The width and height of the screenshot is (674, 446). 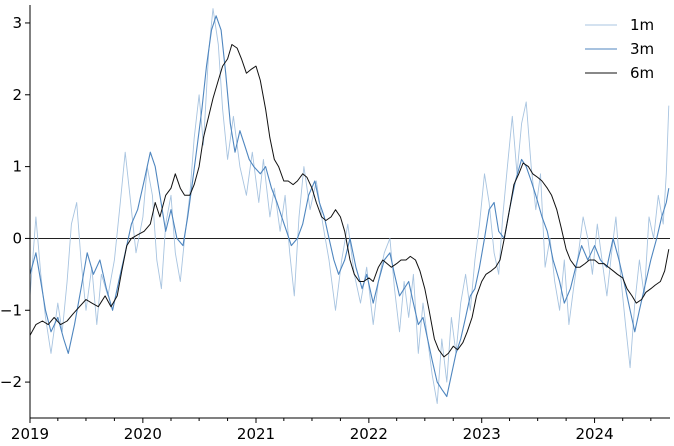 What do you see at coordinates (17, 238) in the screenshot?
I see `y-tick-label: 0` at bounding box center [17, 238].